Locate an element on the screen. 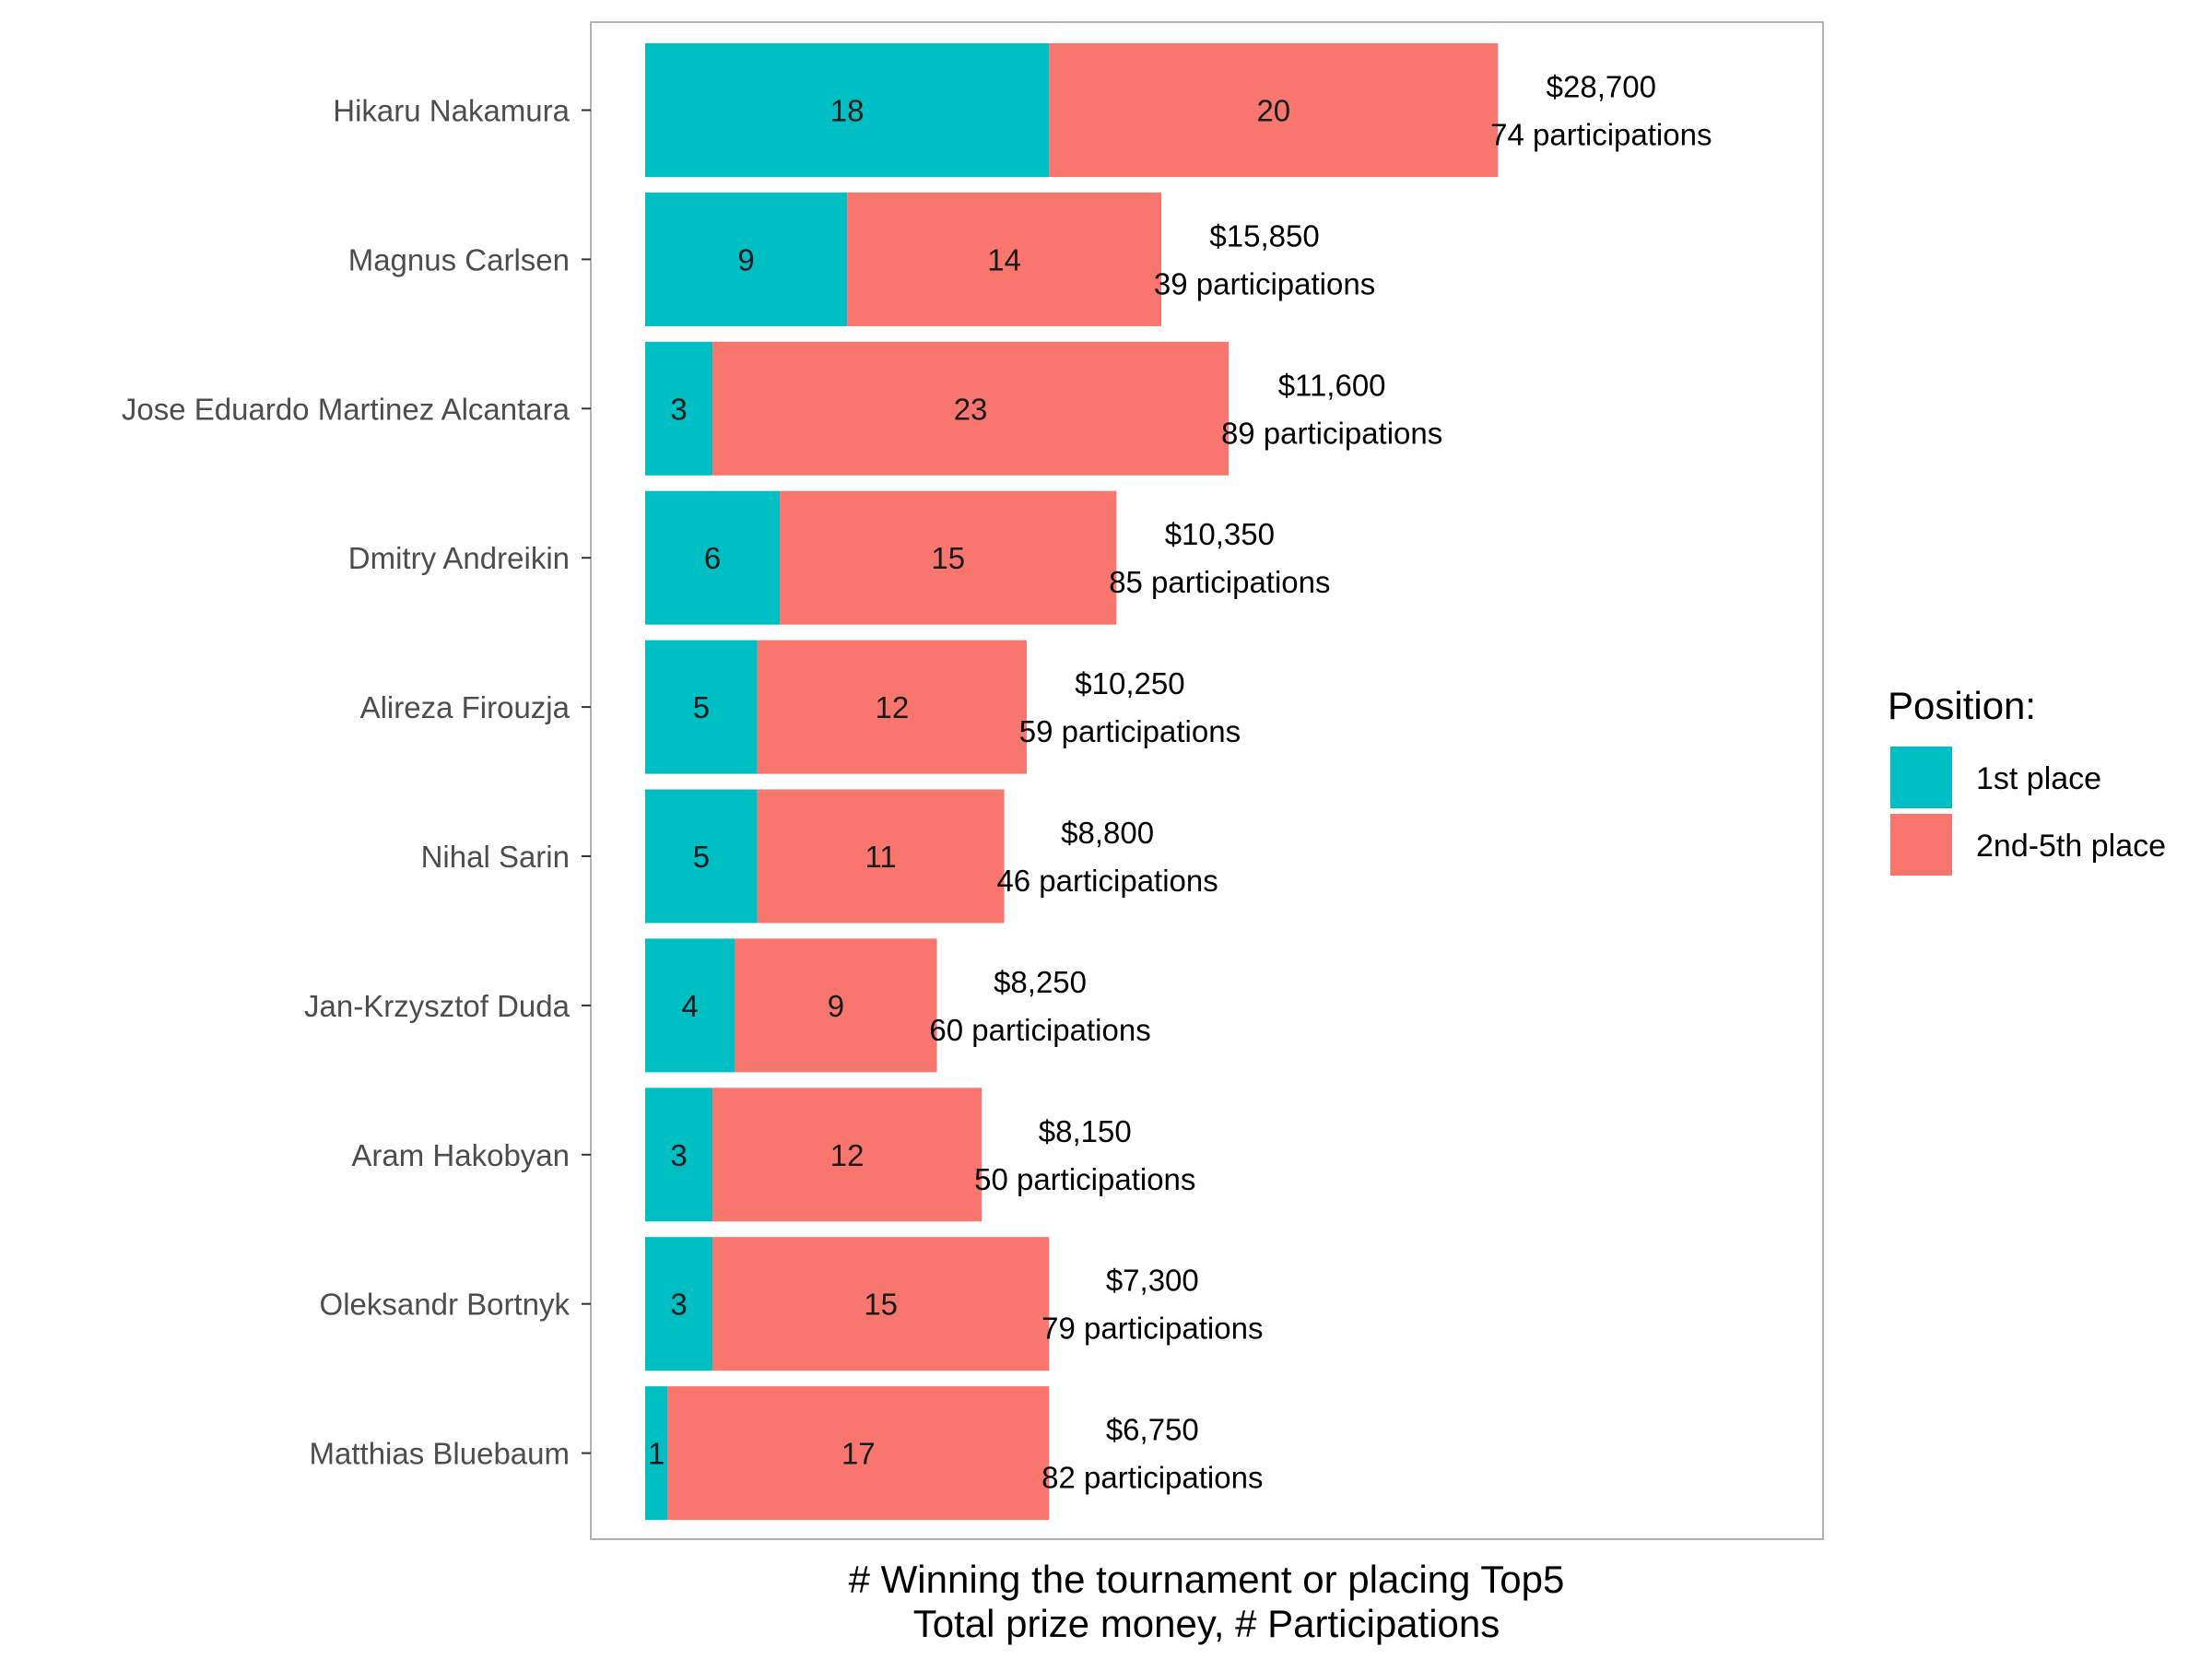 The height and width of the screenshot is (1659, 2212). bar-2nd-5th-place-nihal-sarin is located at coordinates (881, 856).